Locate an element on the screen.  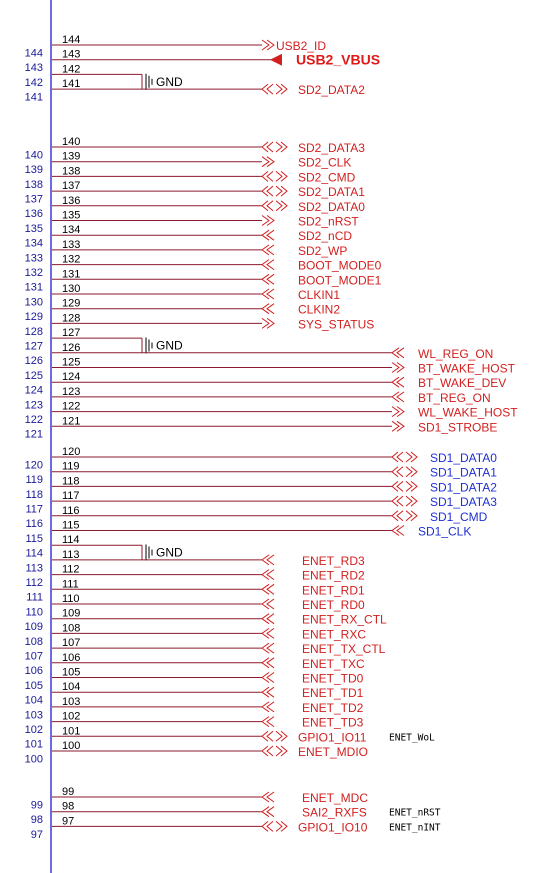
pin-number-left: 143 is located at coordinates (34, 68).